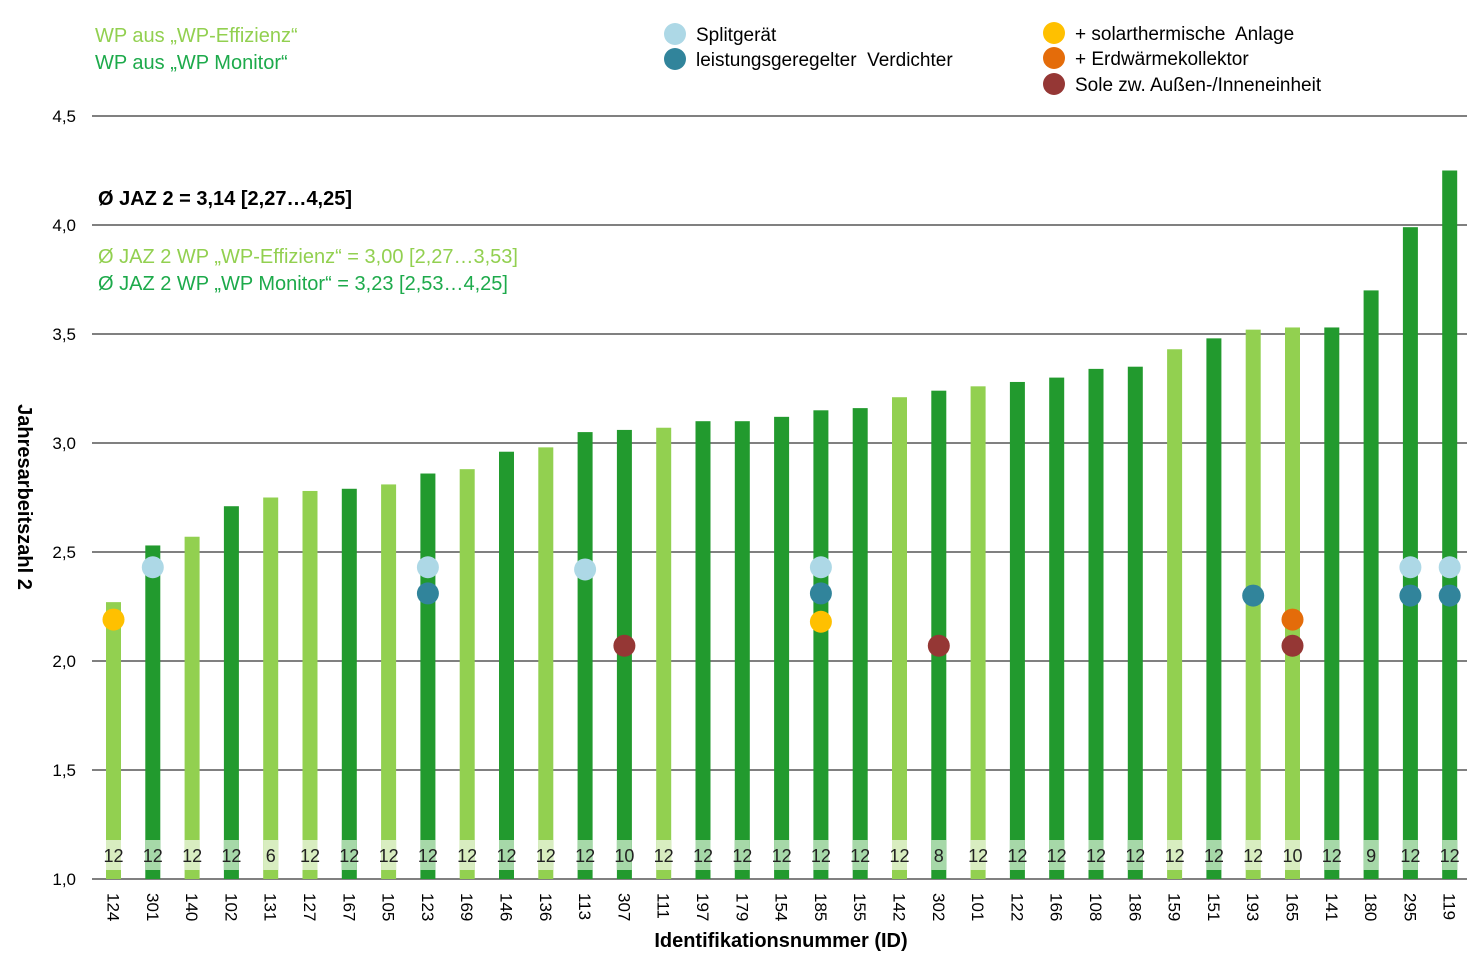  Describe the element at coordinates (1449, 906) in the screenshot. I see `x-tick-label-119: 119` at that location.